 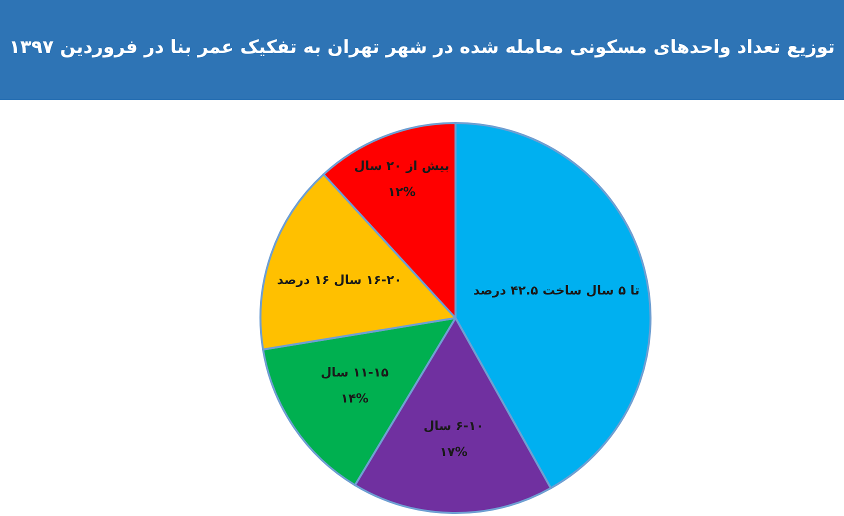 What do you see at coordinates (556, 291) in the screenshot?
I see `slice-label: تا ۵ سال ساخت ۴۲.۵ درصد` at bounding box center [556, 291].